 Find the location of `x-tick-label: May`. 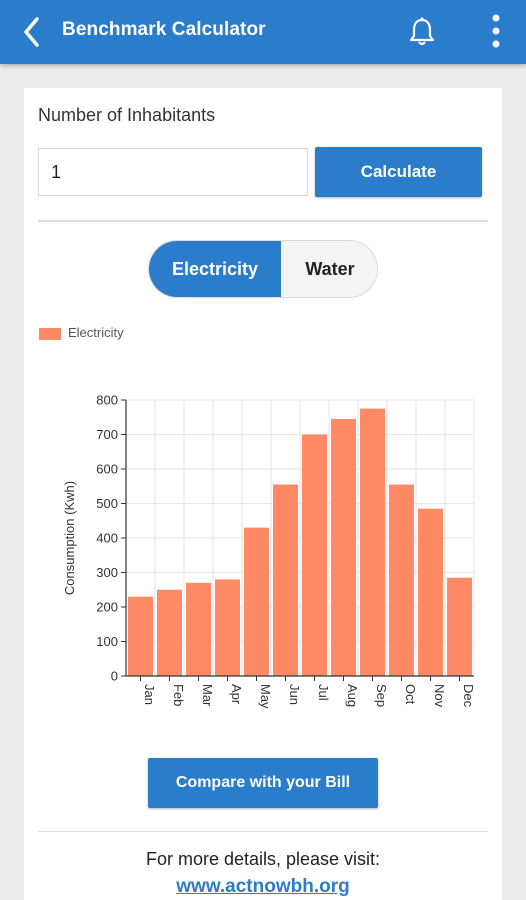

x-tick-label: May is located at coordinates (265, 696).